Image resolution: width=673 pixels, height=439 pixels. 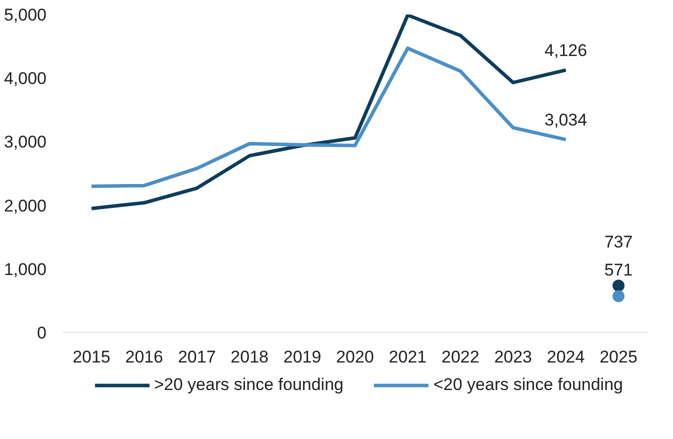 What do you see at coordinates (144, 357) in the screenshot?
I see `x-tick-label: 2016` at bounding box center [144, 357].